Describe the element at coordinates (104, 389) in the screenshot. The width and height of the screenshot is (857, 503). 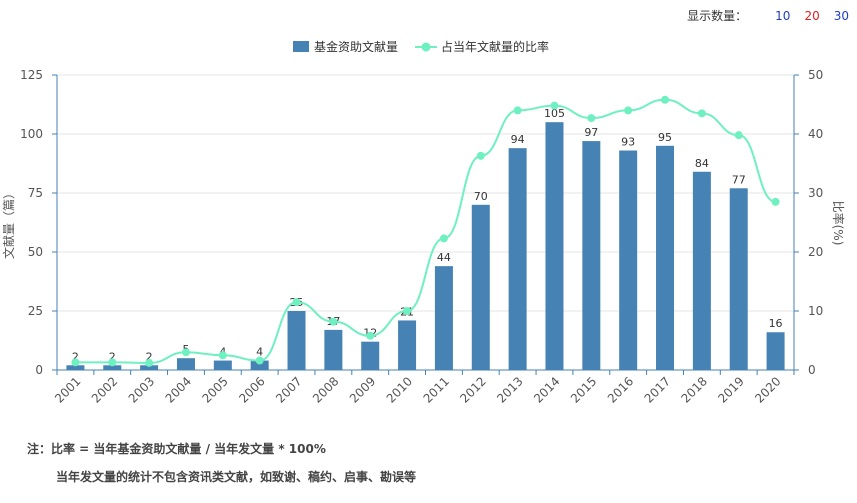
I see `x-tick-label: 2002` at that location.